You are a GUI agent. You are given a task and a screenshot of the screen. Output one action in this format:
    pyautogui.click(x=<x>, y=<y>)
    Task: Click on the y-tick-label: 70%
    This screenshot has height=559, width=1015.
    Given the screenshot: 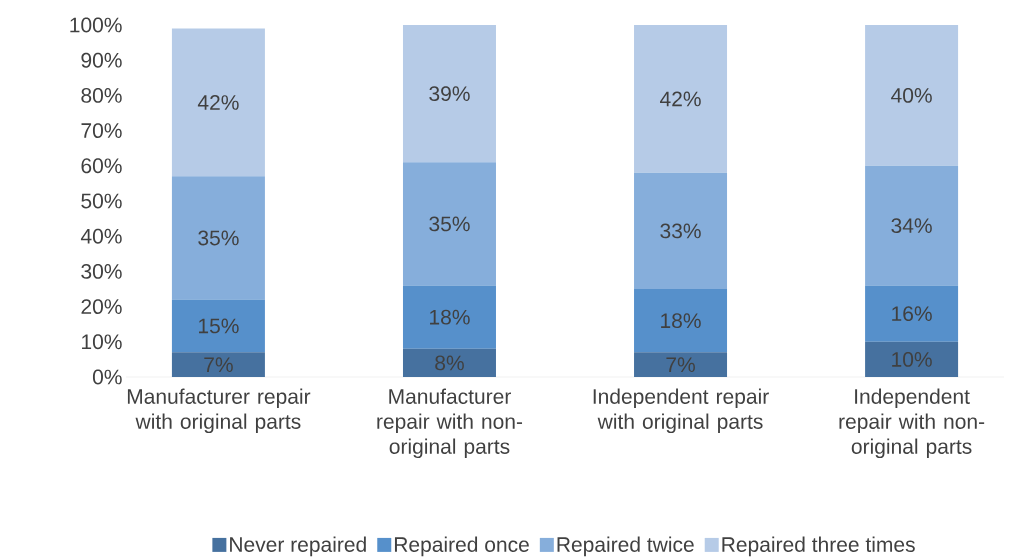 What is the action you would take?
    pyautogui.click(x=101, y=131)
    